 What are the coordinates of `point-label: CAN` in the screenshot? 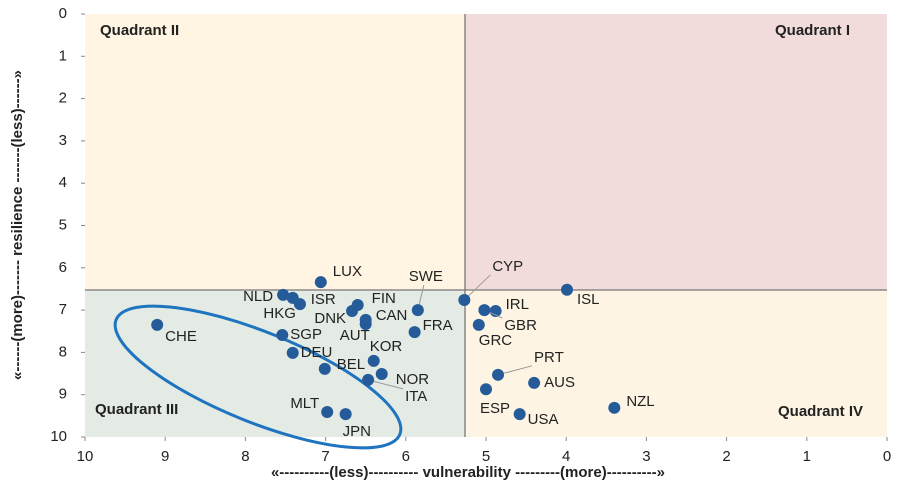 It's located at (392, 315).